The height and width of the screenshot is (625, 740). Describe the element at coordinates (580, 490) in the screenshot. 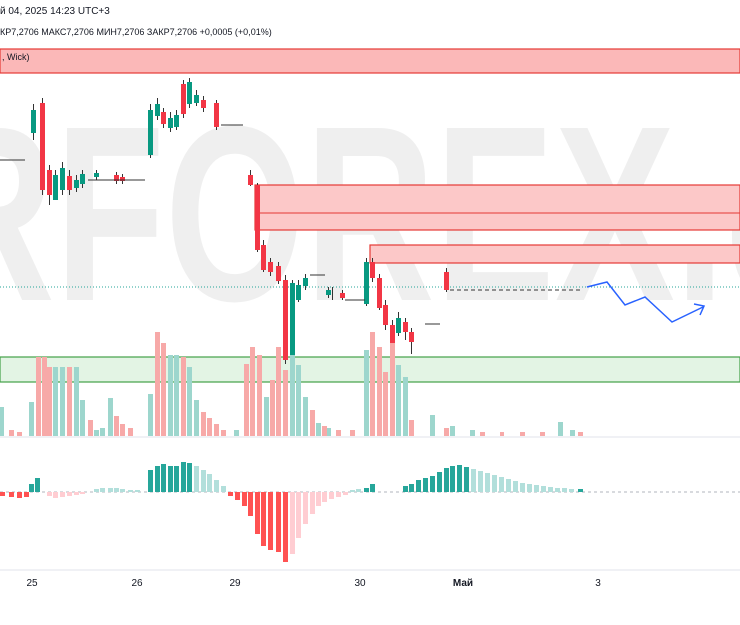

I see `histogram-last` at that location.